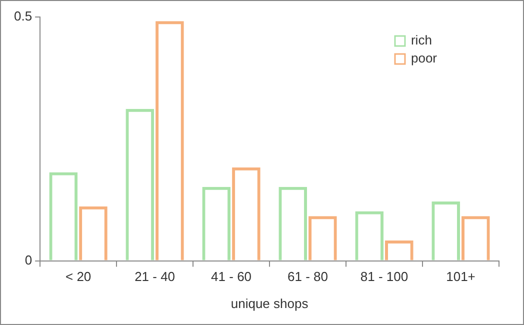 Image resolution: width=524 pixels, height=325 pixels. What do you see at coordinates (23, 16) in the screenshot?
I see `y-tick-label: 0.5` at bounding box center [23, 16].